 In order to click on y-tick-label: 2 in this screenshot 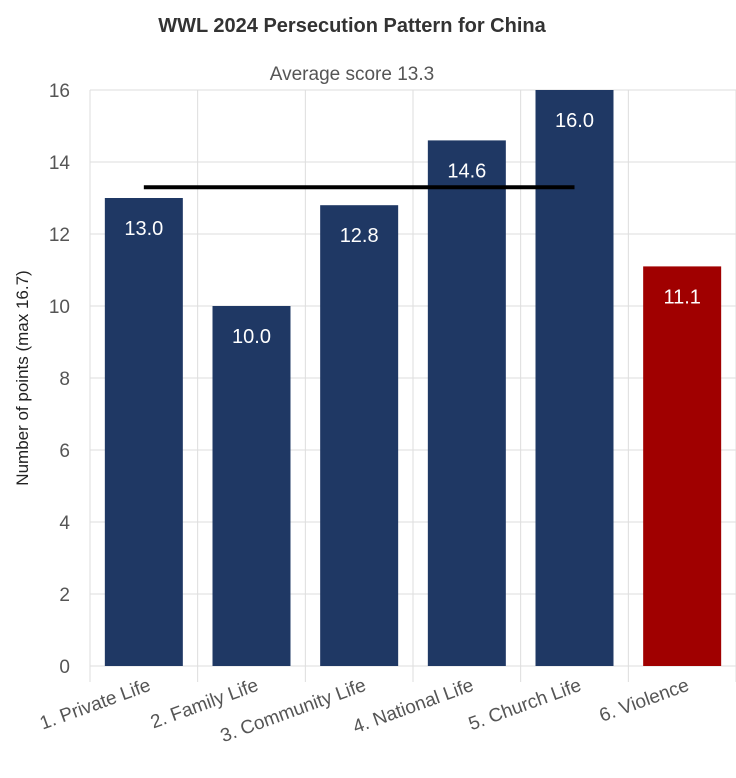, I will do `click(64, 595)`.